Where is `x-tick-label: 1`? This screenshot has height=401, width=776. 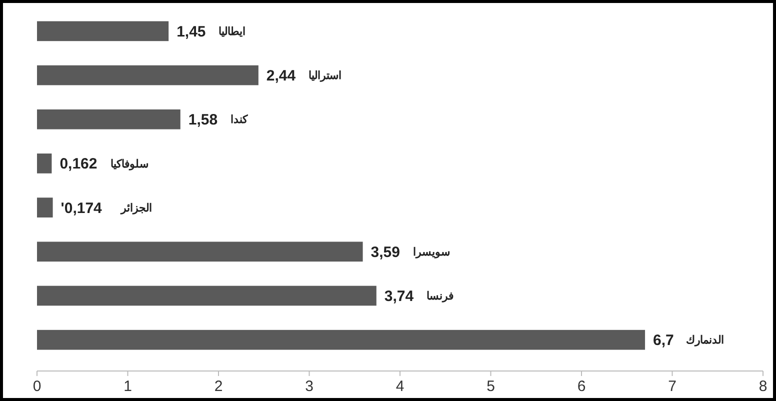
x-tick-label: 1 is located at coordinates (128, 386).